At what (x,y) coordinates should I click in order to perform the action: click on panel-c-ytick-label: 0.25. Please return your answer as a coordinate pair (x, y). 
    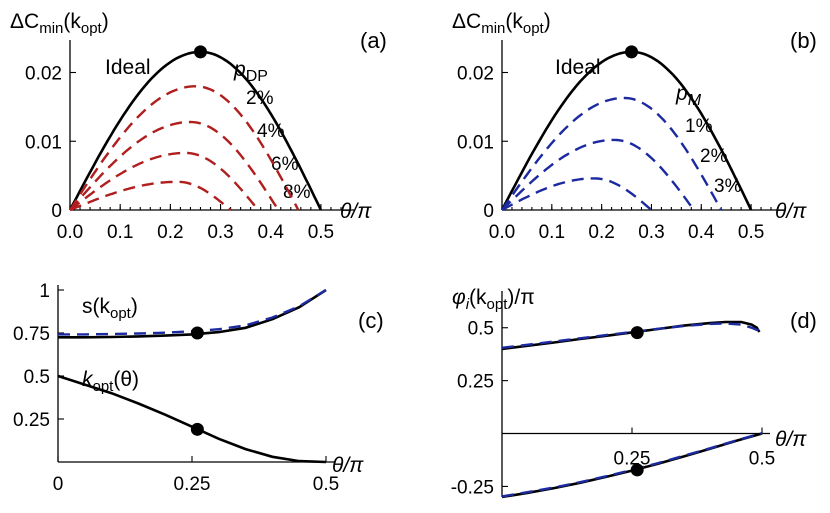
    Looking at the image, I should click on (31, 420).